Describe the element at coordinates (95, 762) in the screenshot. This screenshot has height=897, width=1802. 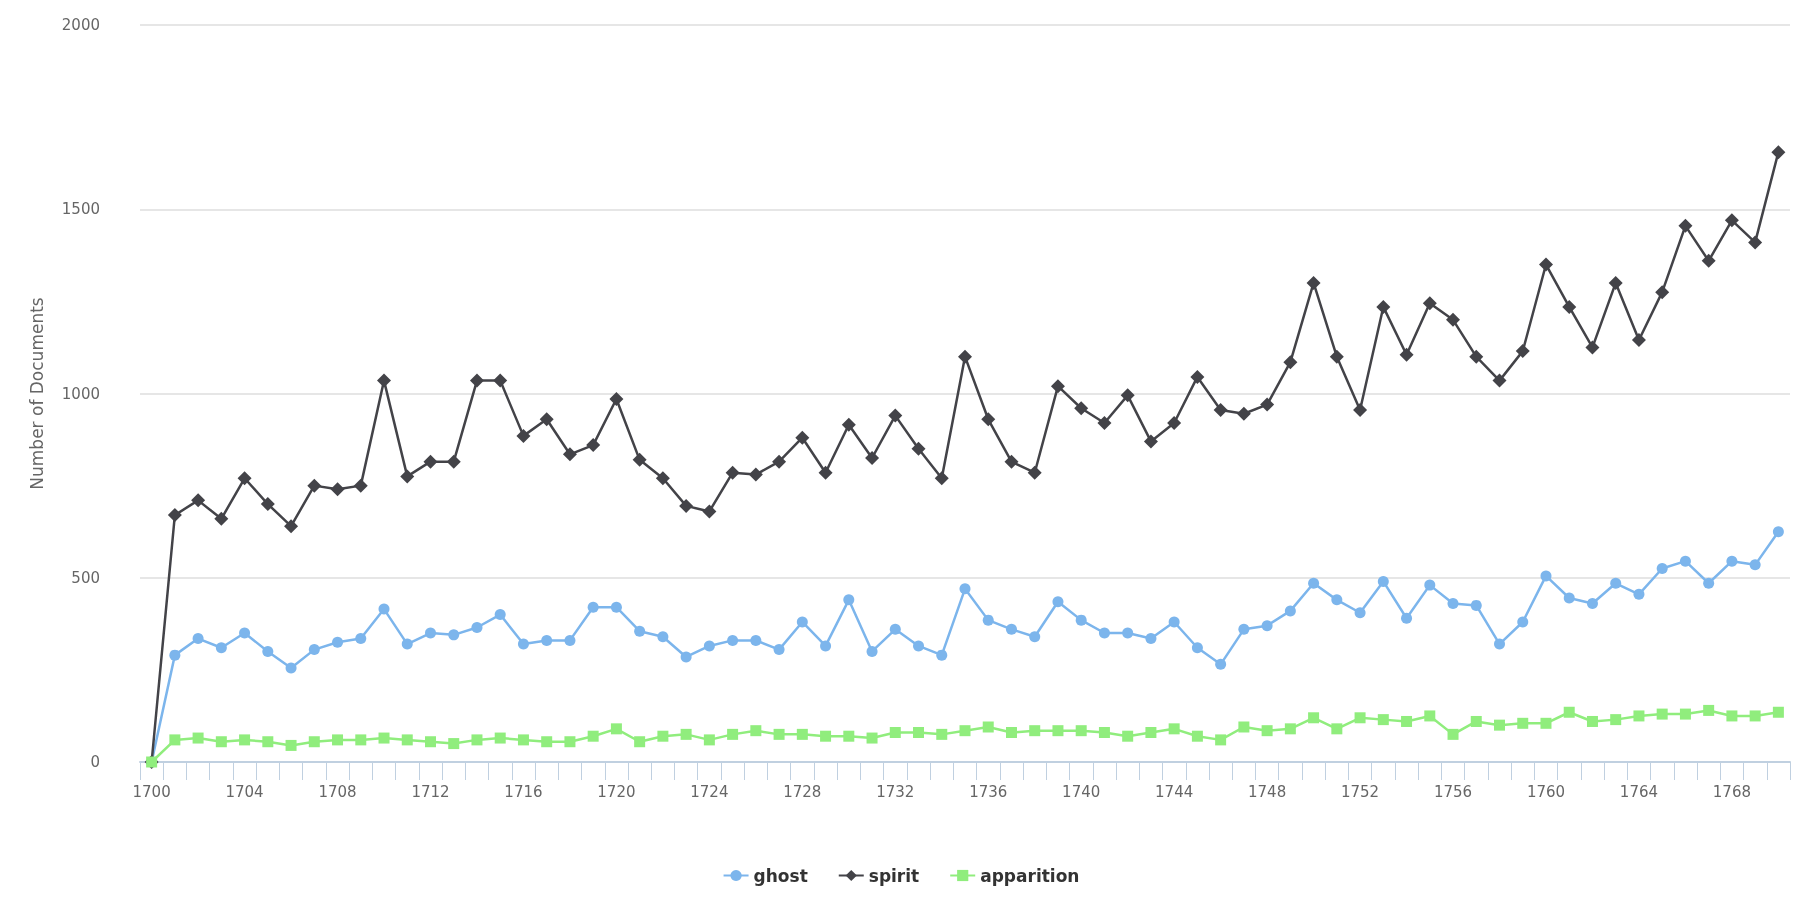
I see `y-tick-label: 0` at that location.